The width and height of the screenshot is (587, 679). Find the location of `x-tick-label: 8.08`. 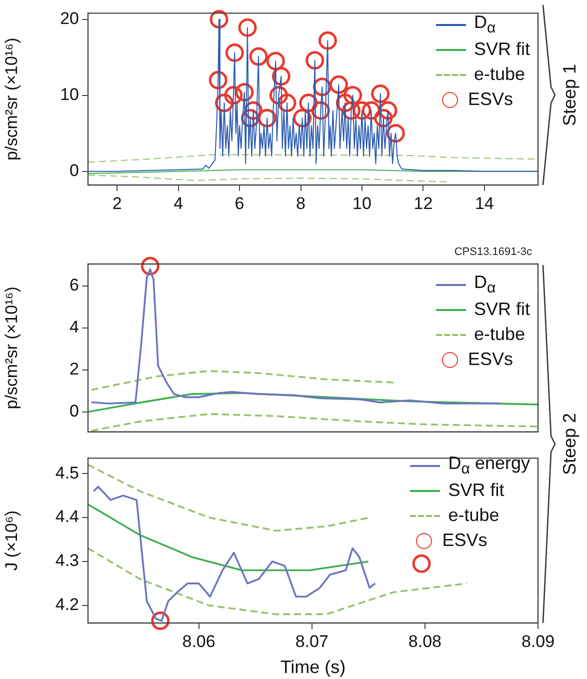

x-tick-label: 8.08 is located at coordinates (425, 641).